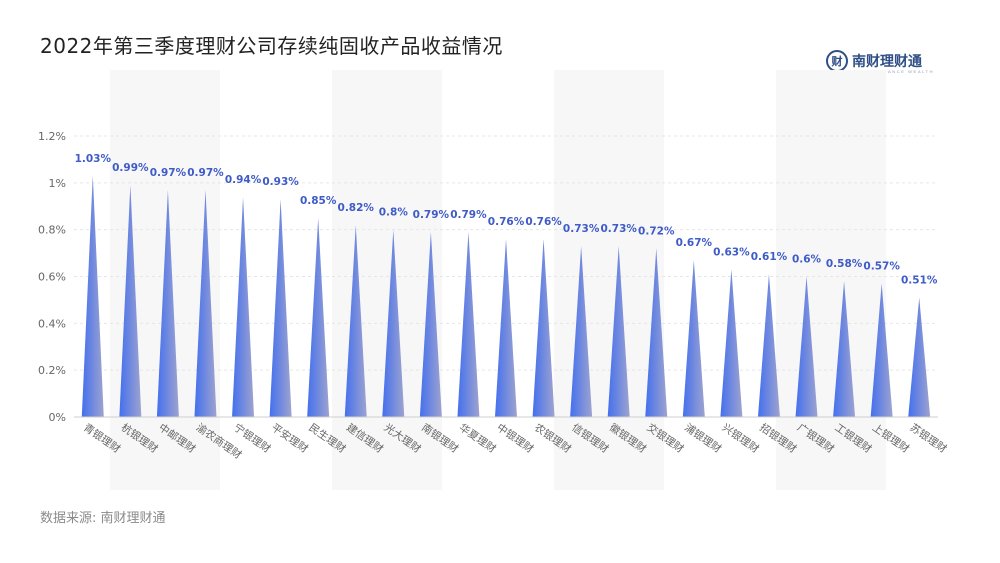 This screenshot has width=1000, height=563. I want to click on y-axis-ticks: 0% 0.2% 0.4% 0.6% 0.8% 1% 1.2%, so click(52, 277).